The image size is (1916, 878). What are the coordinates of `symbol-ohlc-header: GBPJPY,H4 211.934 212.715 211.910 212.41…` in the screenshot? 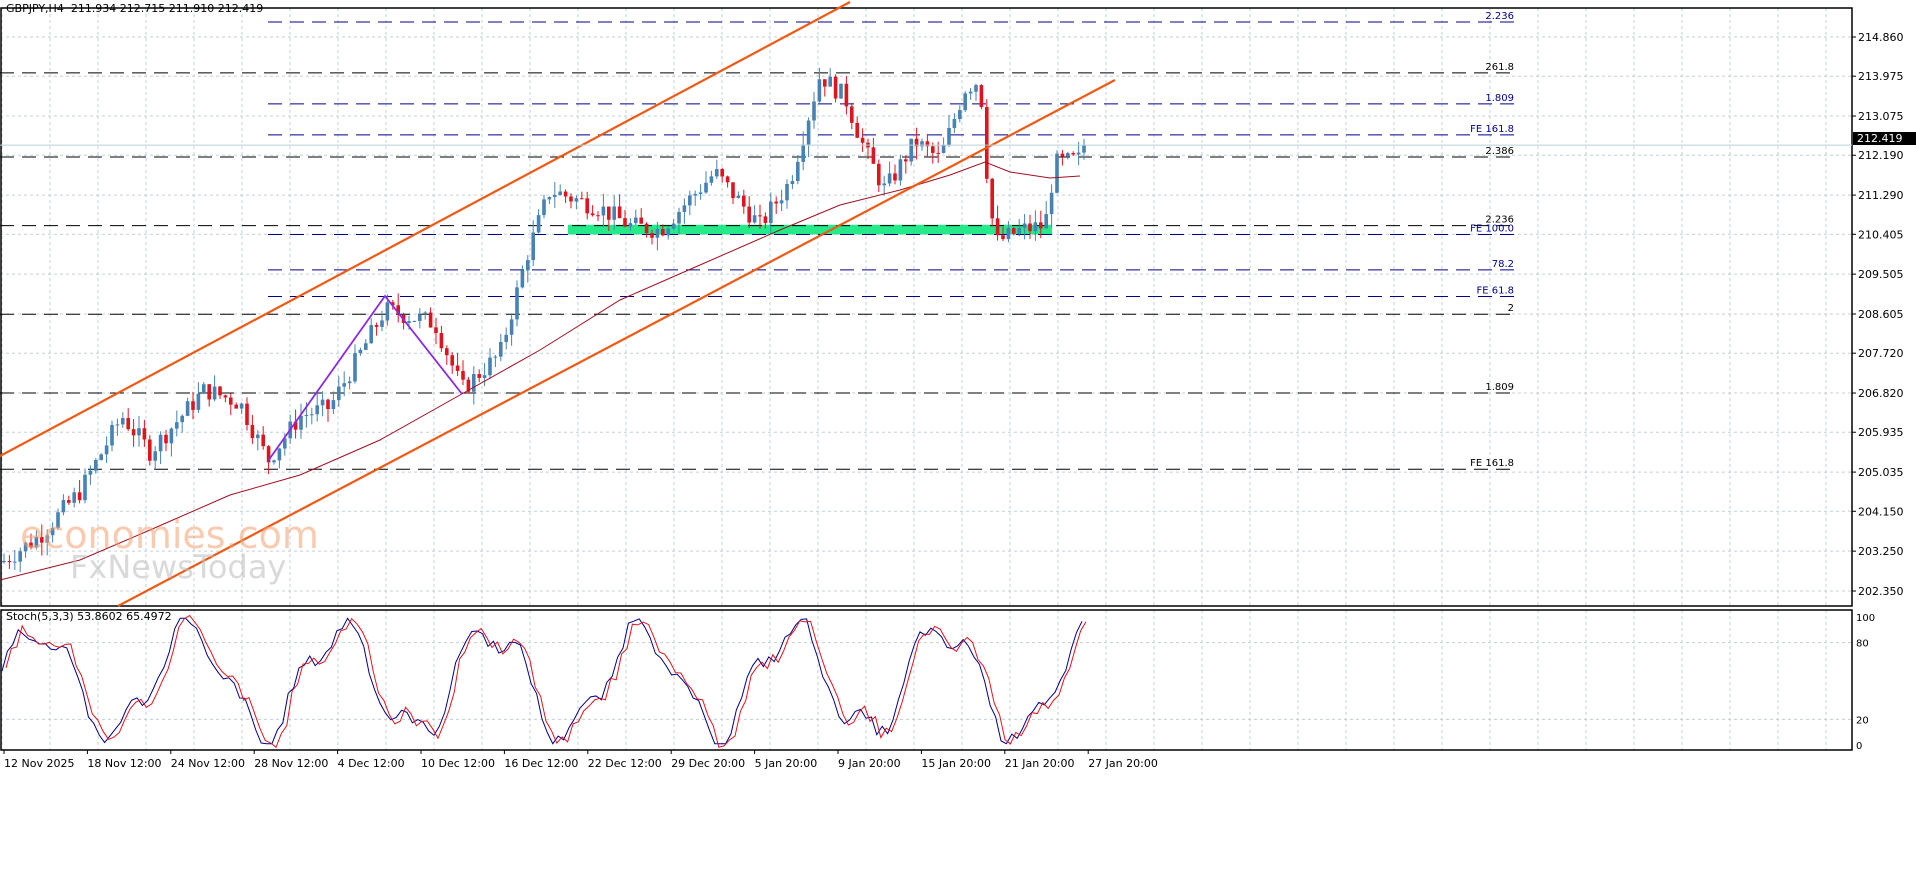 It's located at (135, 8).